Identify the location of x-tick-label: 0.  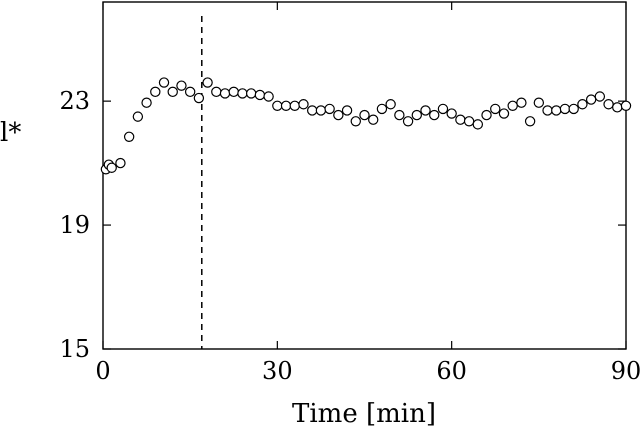
(102, 371).